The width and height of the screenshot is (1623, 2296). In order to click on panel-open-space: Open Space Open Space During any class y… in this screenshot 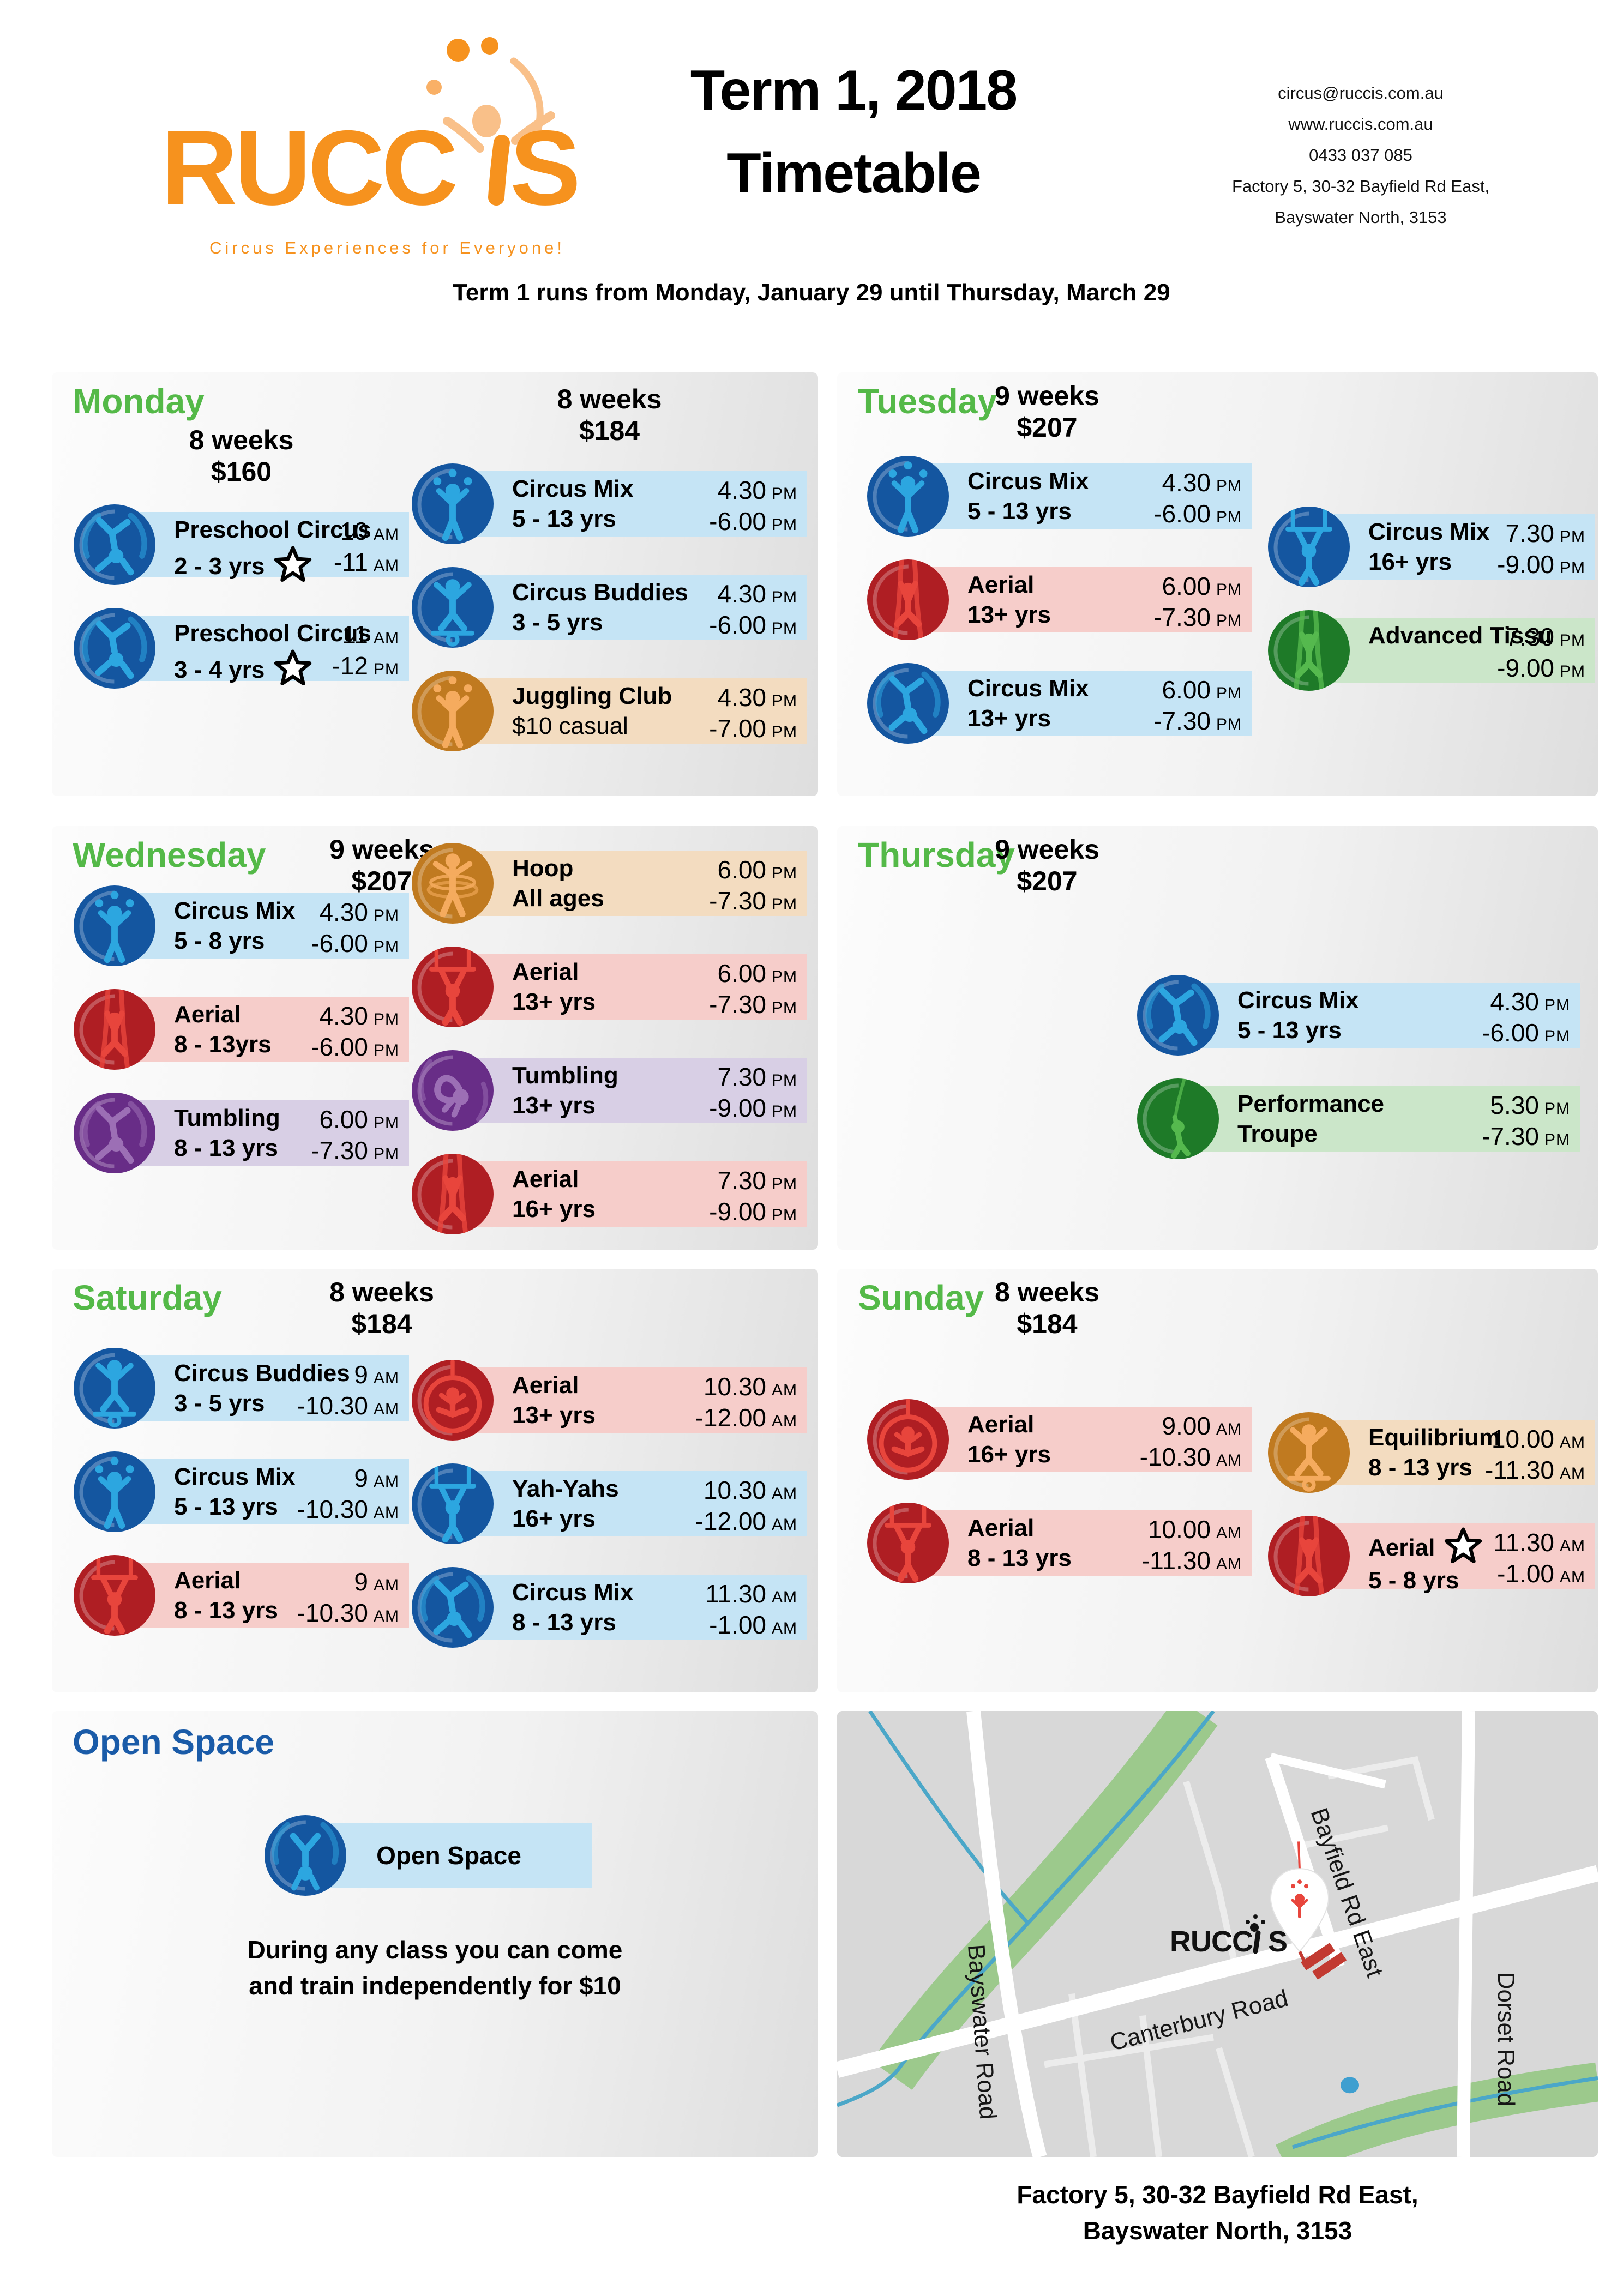, I will do `click(435, 1934)`.